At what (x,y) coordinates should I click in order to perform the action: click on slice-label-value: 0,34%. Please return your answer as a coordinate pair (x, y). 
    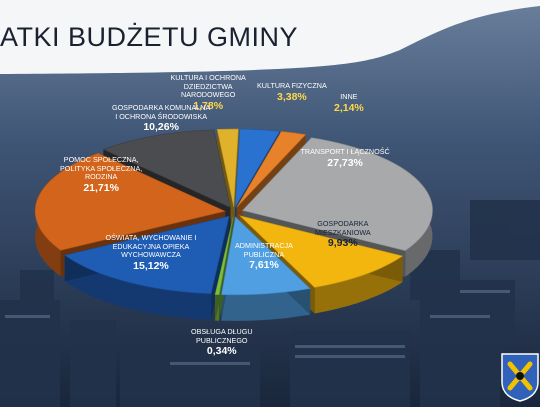
    Looking at the image, I should click on (221, 351).